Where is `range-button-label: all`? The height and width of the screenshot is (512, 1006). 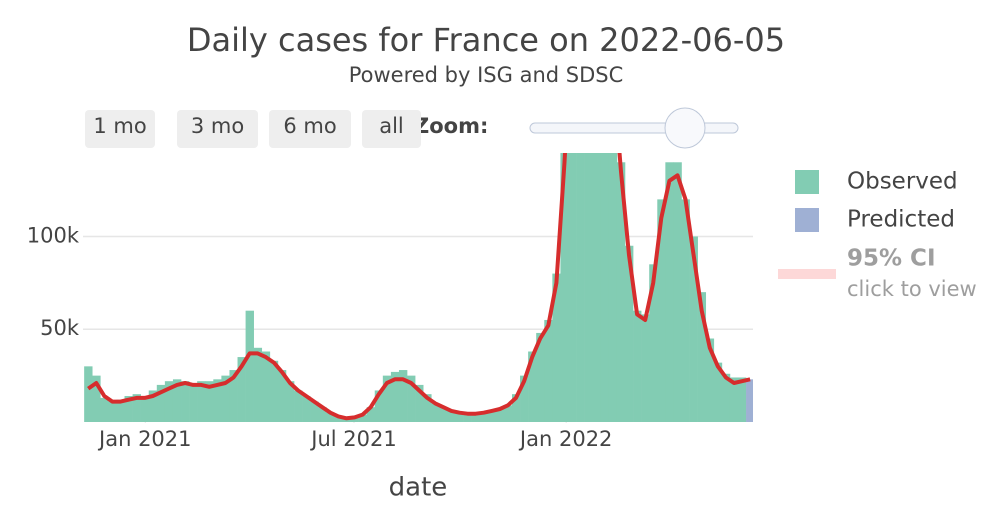
range-button-label: all is located at coordinates (391, 126).